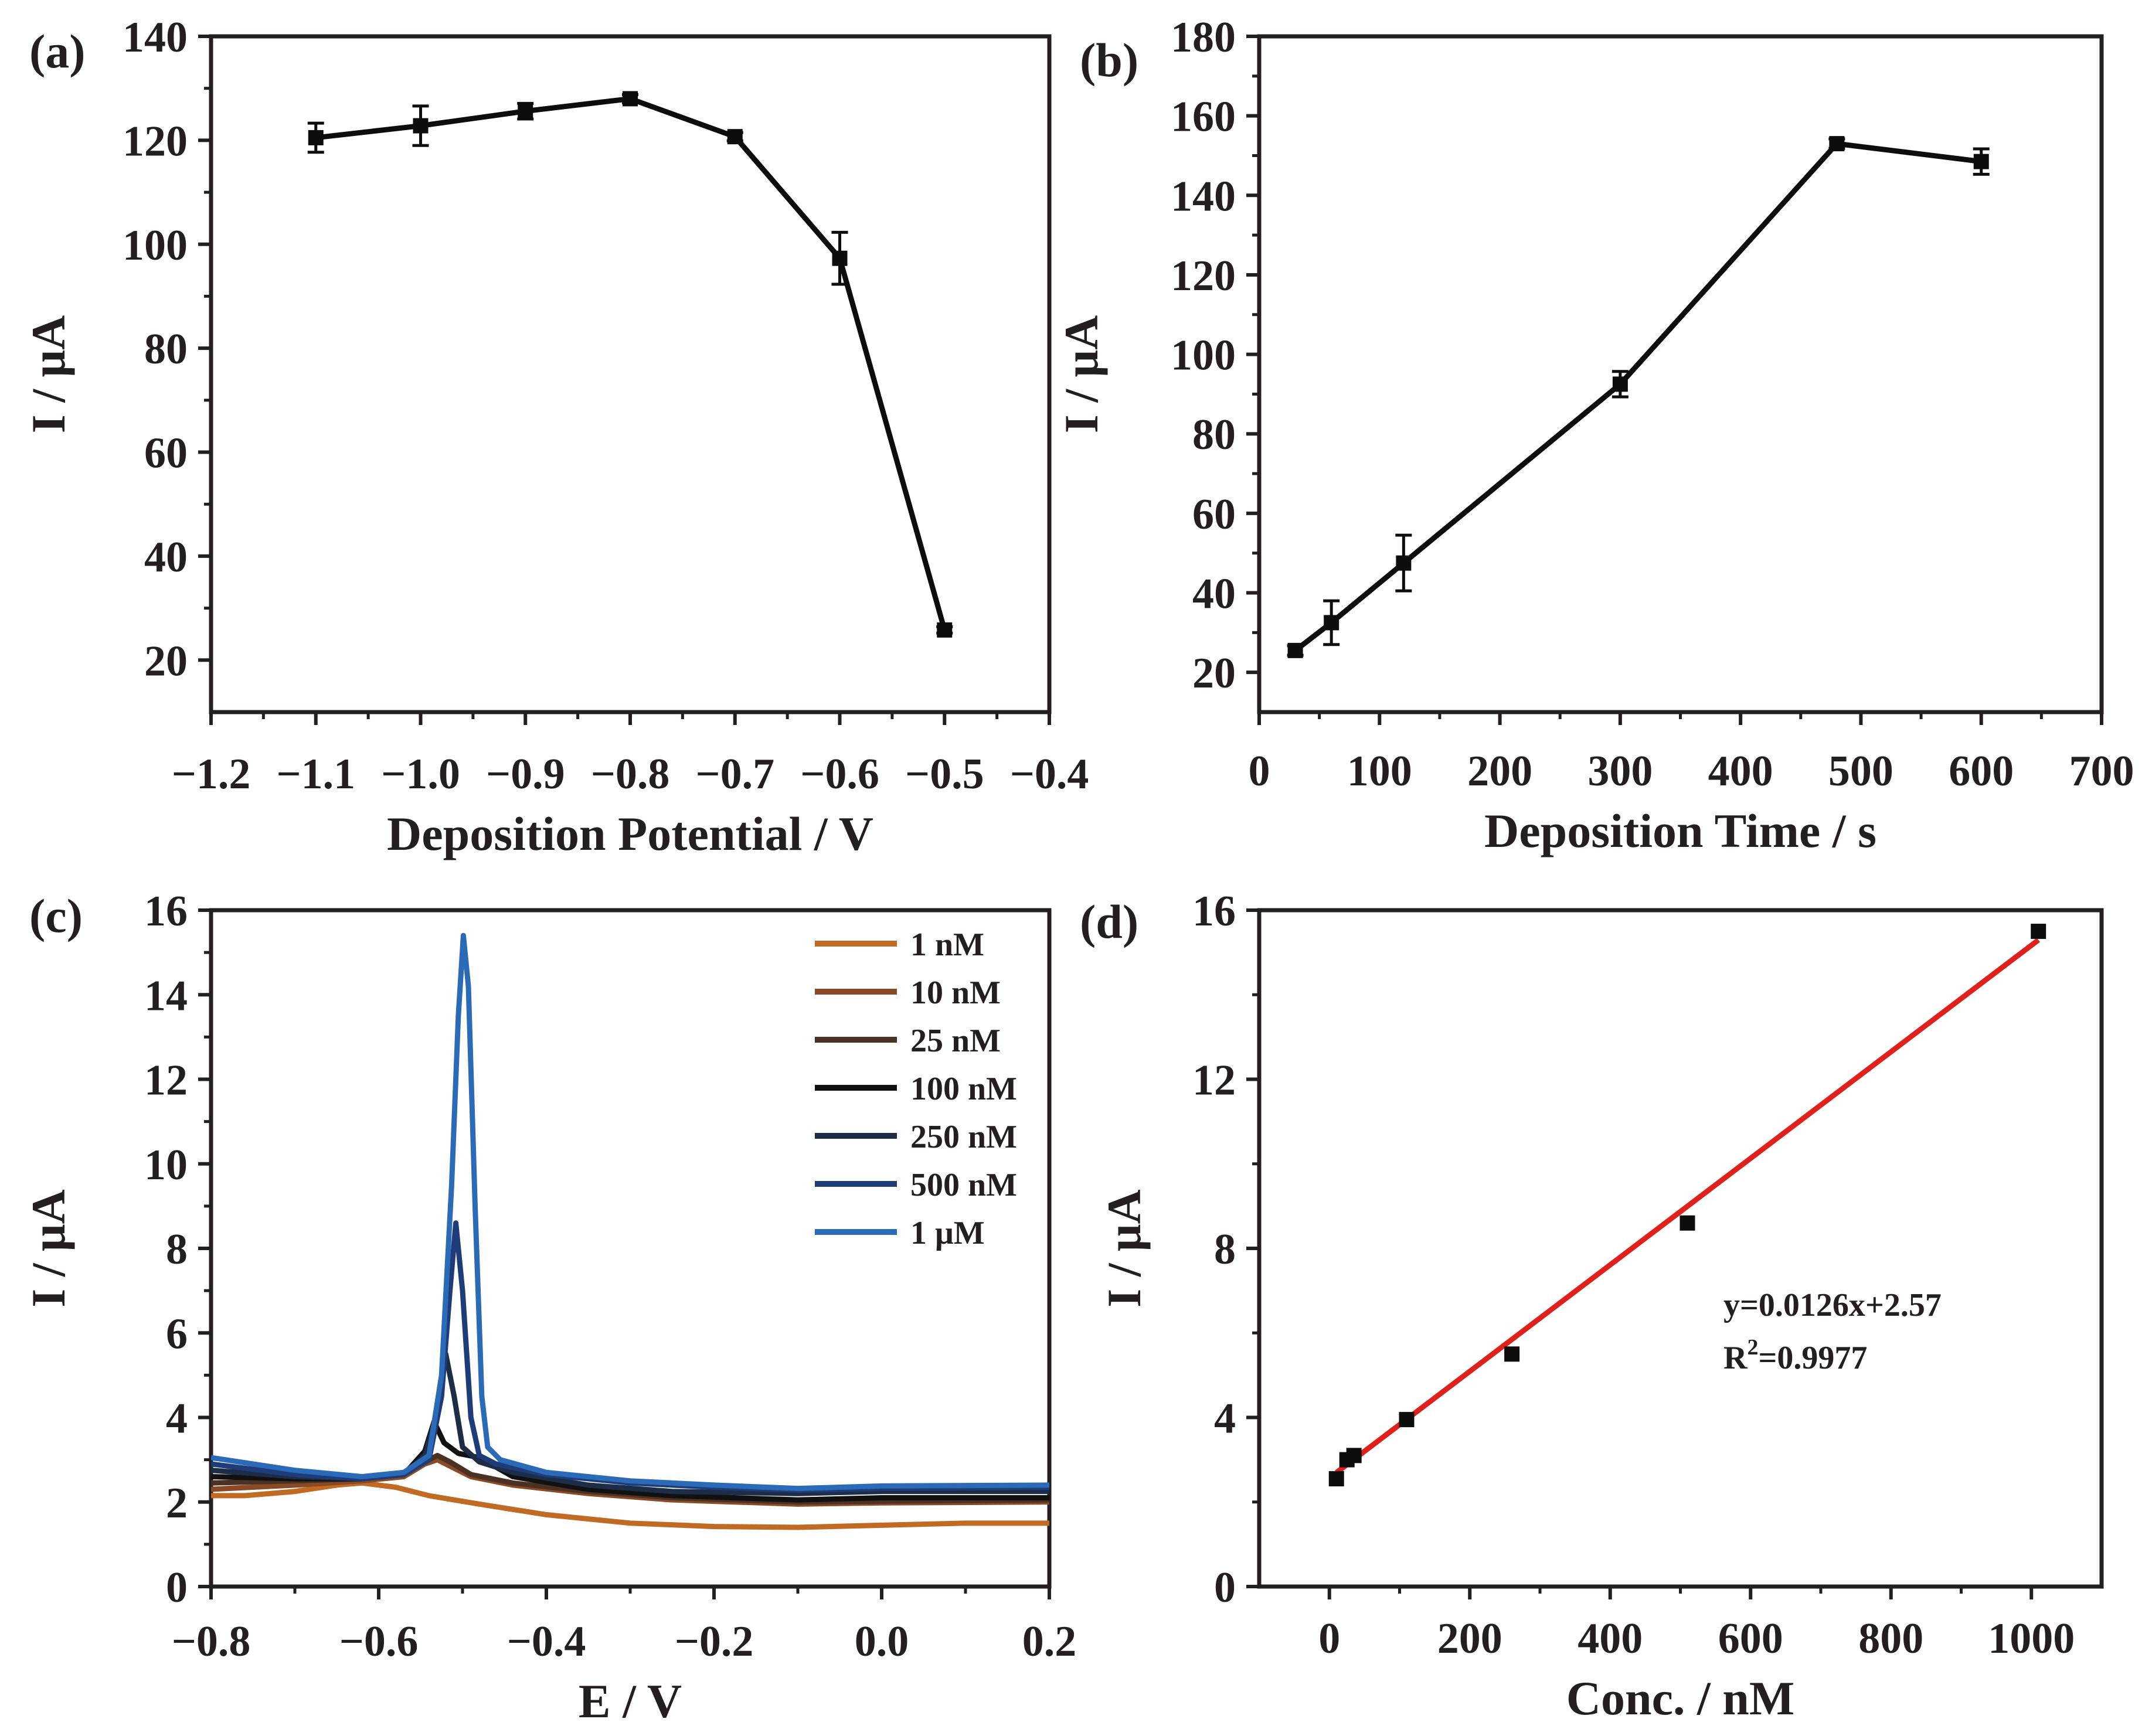 This screenshot has width=2152, height=1736. I want to click on x-tick-label: −0.9, so click(526, 774).